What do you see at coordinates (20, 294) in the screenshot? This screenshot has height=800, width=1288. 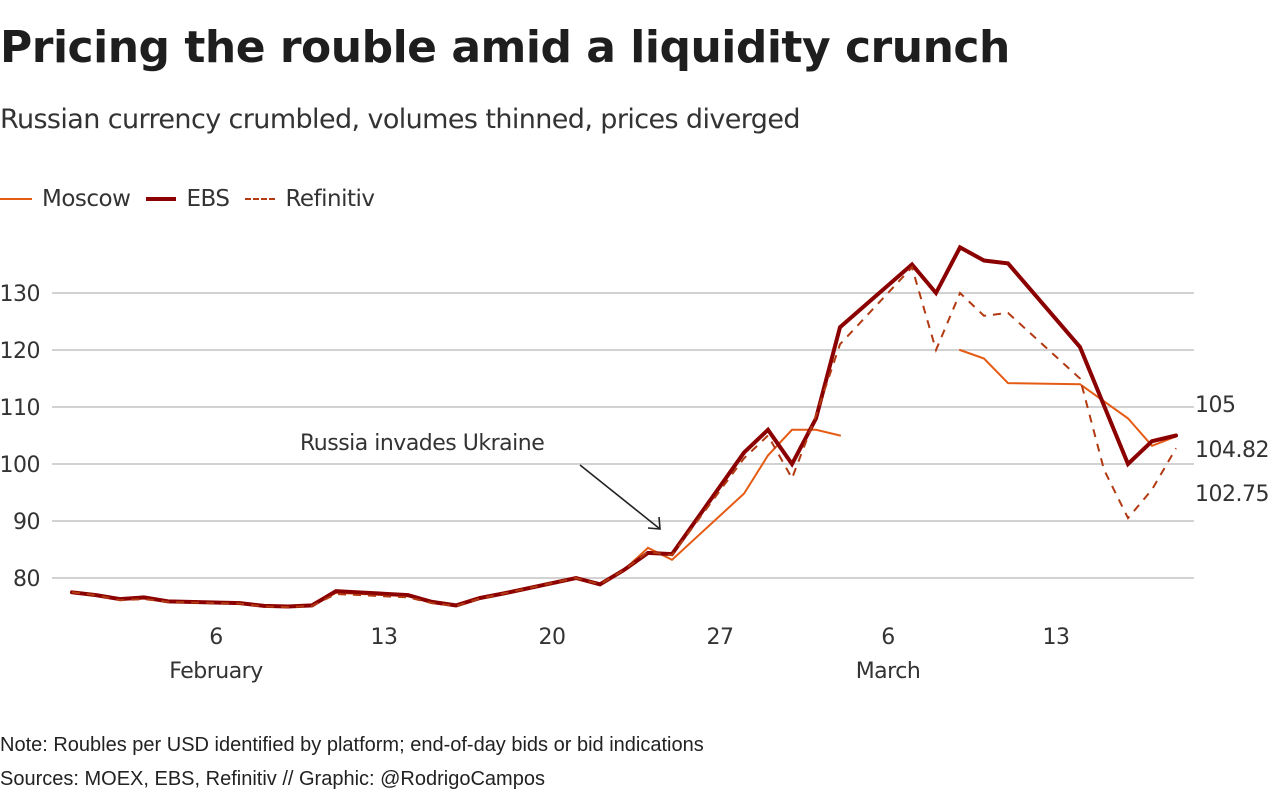 I see `y-tick-label-130: 130` at bounding box center [20, 294].